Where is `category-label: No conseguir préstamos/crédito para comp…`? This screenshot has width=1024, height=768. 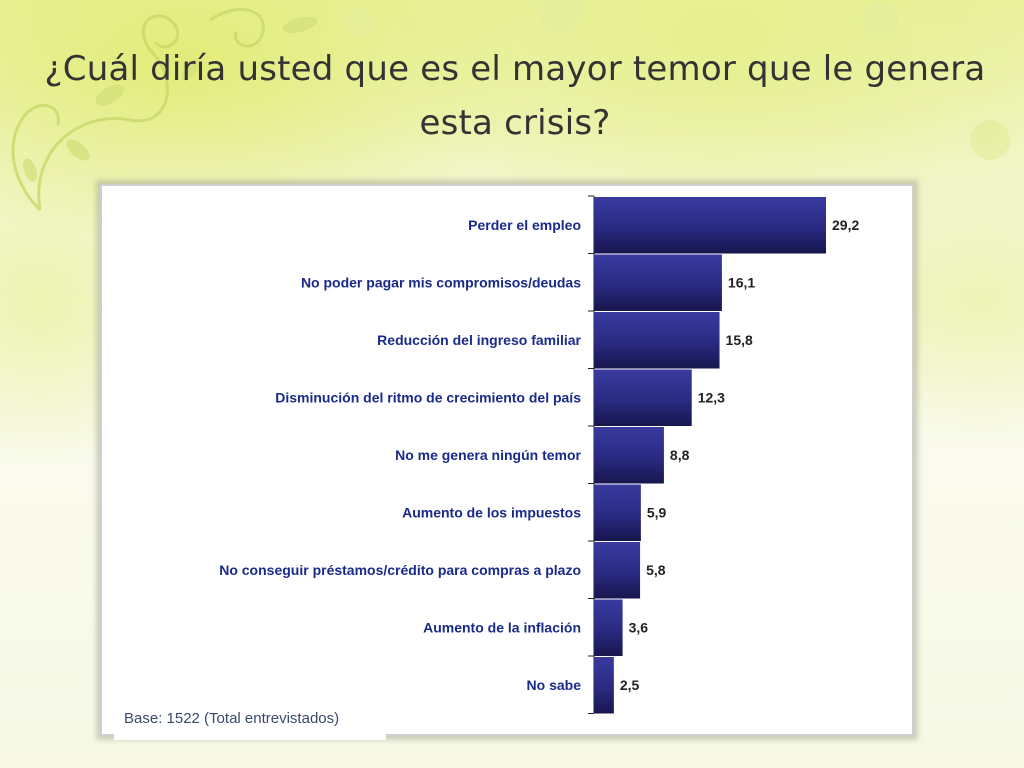 category-label: No conseguir préstamos/crédito para comp… is located at coordinates (400, 570).